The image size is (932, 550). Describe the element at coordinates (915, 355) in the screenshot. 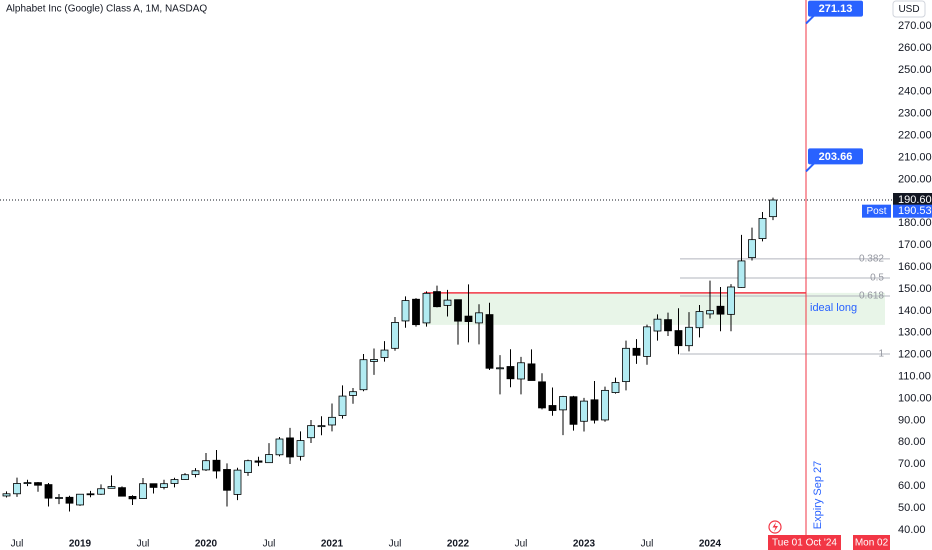

I see `y-tick-label: 120.00` at that location.